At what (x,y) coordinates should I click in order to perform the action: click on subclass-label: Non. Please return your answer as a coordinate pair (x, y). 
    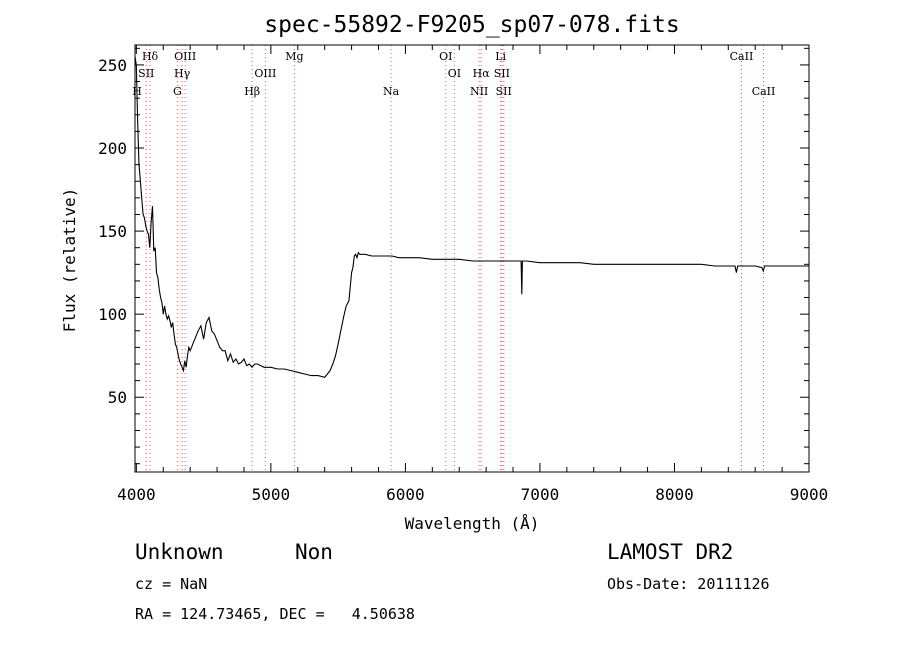
    Looking at the image, I should click on (314, 552).